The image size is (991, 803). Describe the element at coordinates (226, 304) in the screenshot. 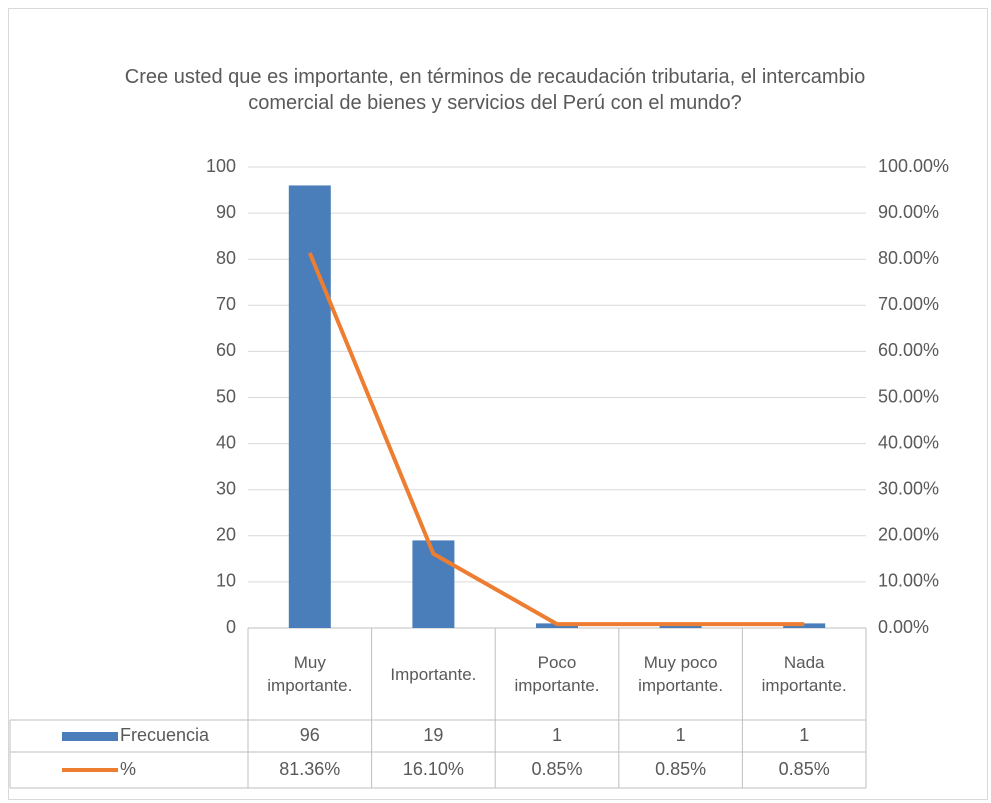

I see `y-tick-label: 70` at that location.